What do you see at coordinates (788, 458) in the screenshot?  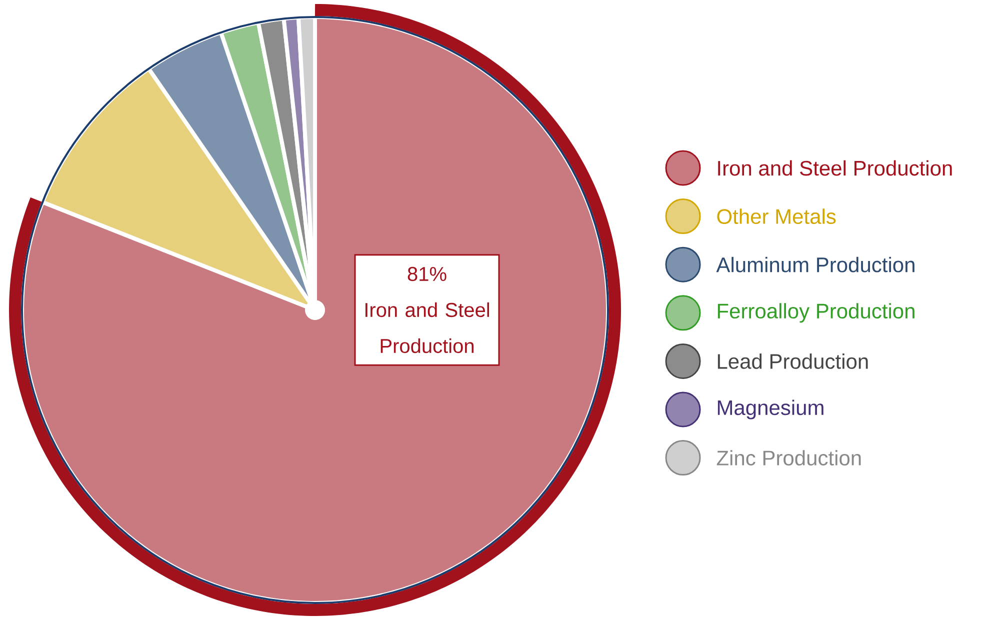 I see `legend-label: Zinc Production` at bounding box center [788, 458].